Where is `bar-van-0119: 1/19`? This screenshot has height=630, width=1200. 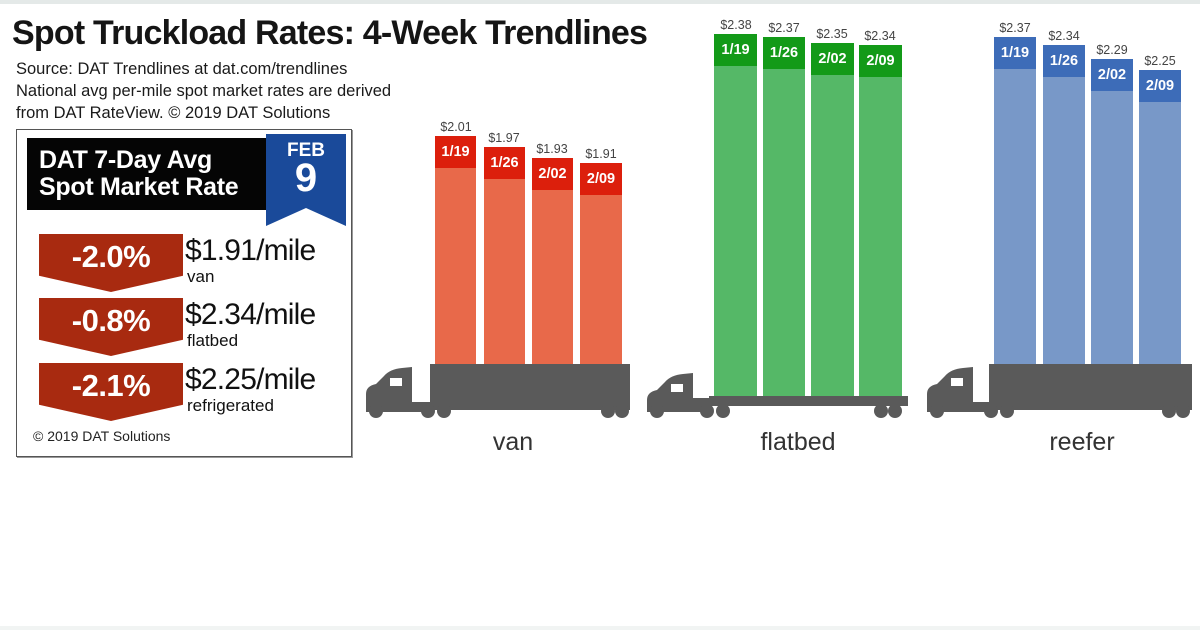
bar-van-0119: 1/19 is located at coordinates (455, 252).